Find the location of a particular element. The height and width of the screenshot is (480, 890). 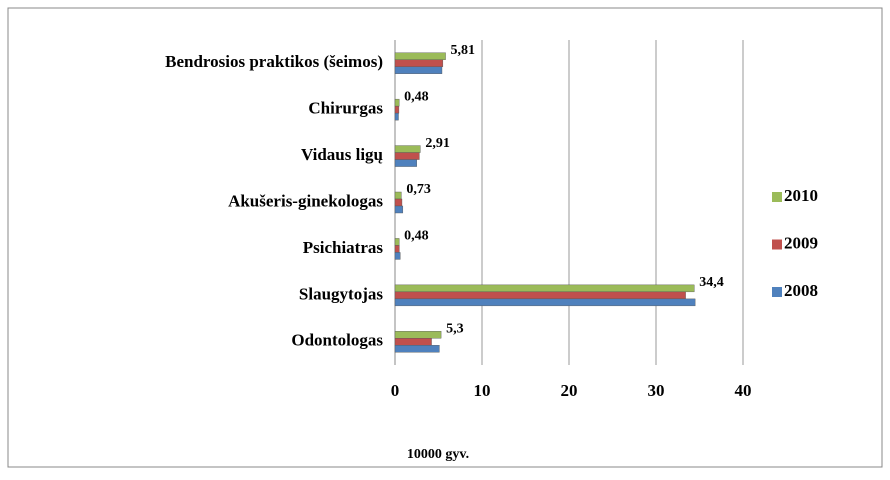

x-tick-label: 40 is located at coordinates (743, 390).